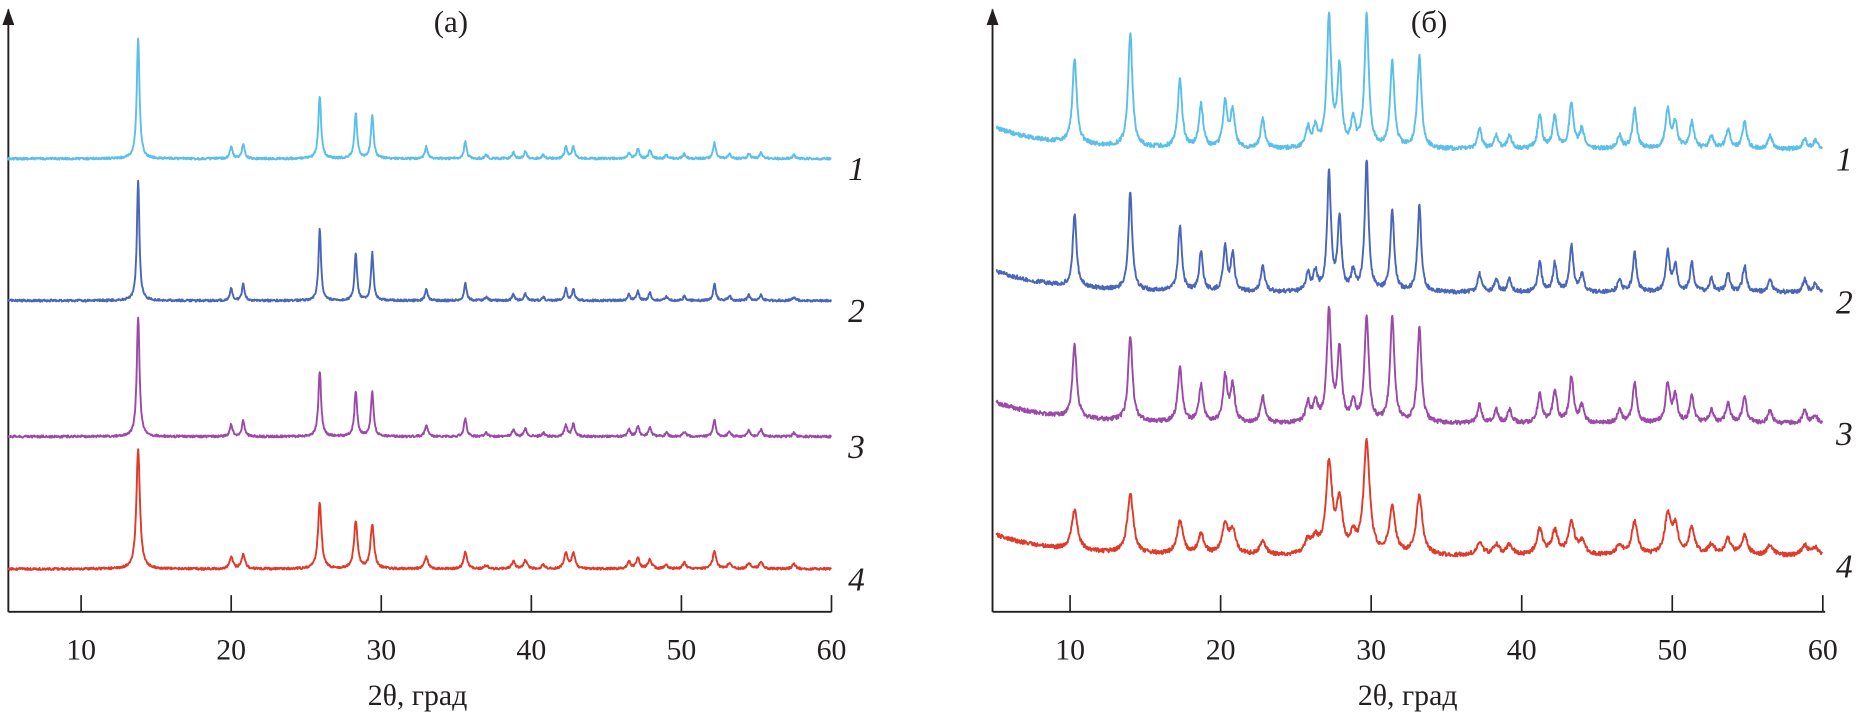  What do you see at coordinates (418, 695) in the screenshot?
I see `x-axis-label-a: 2θ, град` at bounding box center [418, 695].